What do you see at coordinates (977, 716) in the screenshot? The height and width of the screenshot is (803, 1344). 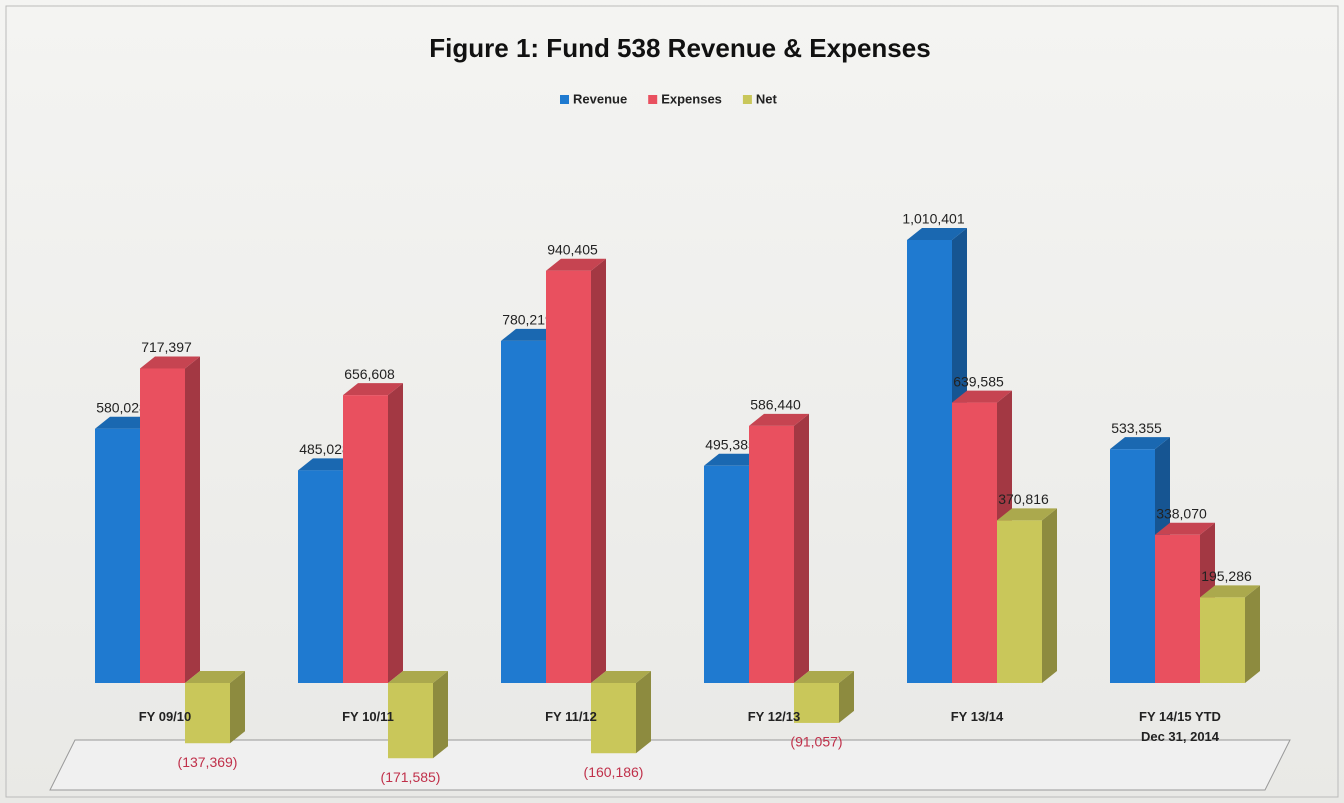 I see `x-tick-label: FY 13/14` at bounding box center [977, 716].